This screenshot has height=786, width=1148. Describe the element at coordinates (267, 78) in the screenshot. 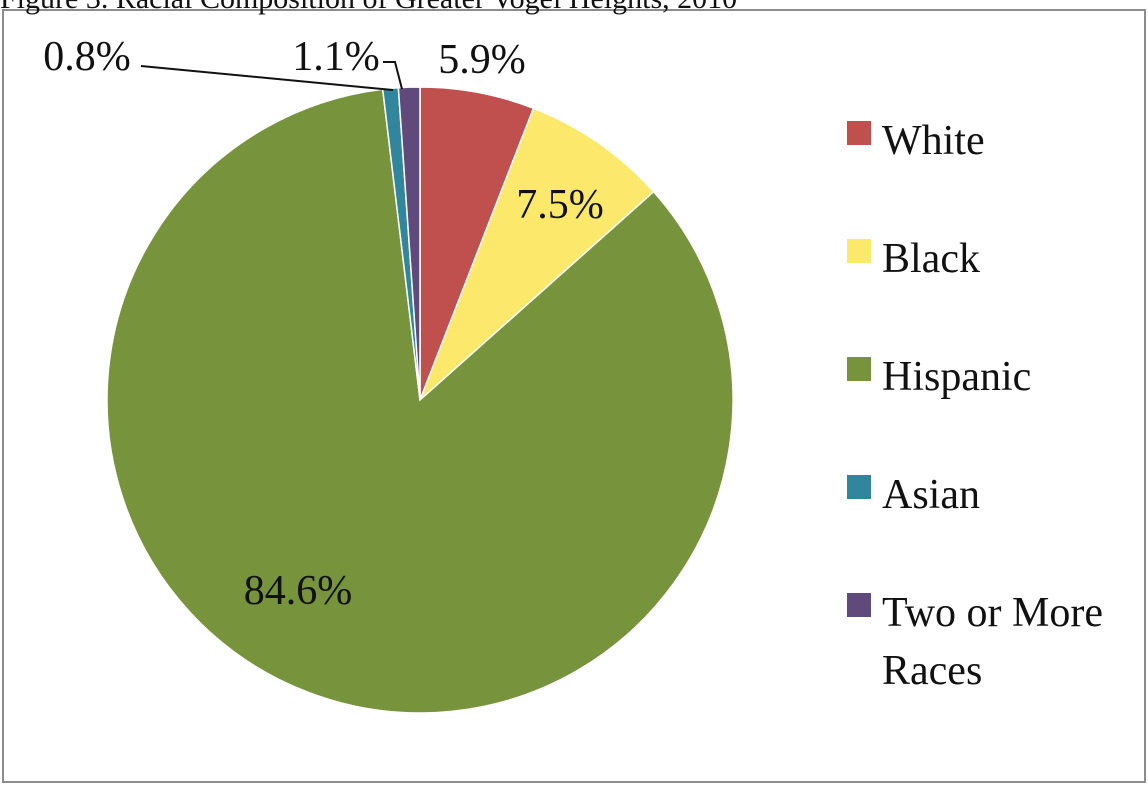

I see `leader-line-asian` at that location.